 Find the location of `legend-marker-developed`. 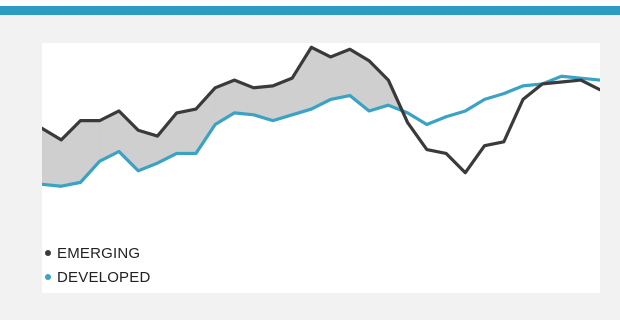

legend-marker-developed is located at coordinates (48, 277).